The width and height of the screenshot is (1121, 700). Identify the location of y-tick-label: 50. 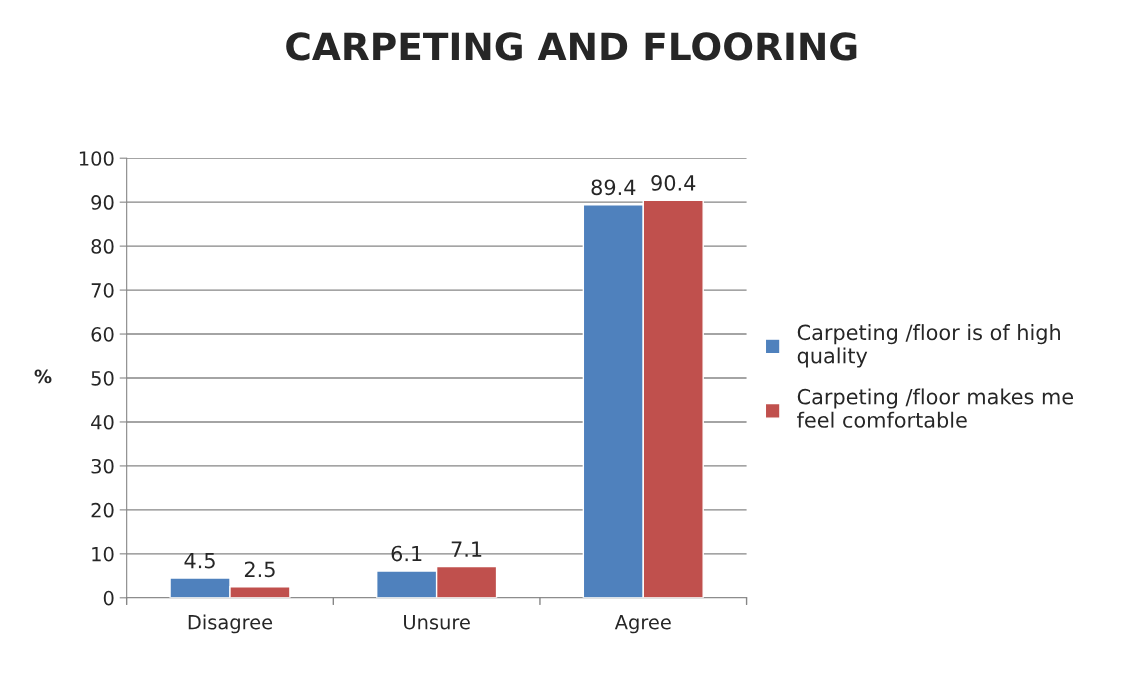
(102, 378).